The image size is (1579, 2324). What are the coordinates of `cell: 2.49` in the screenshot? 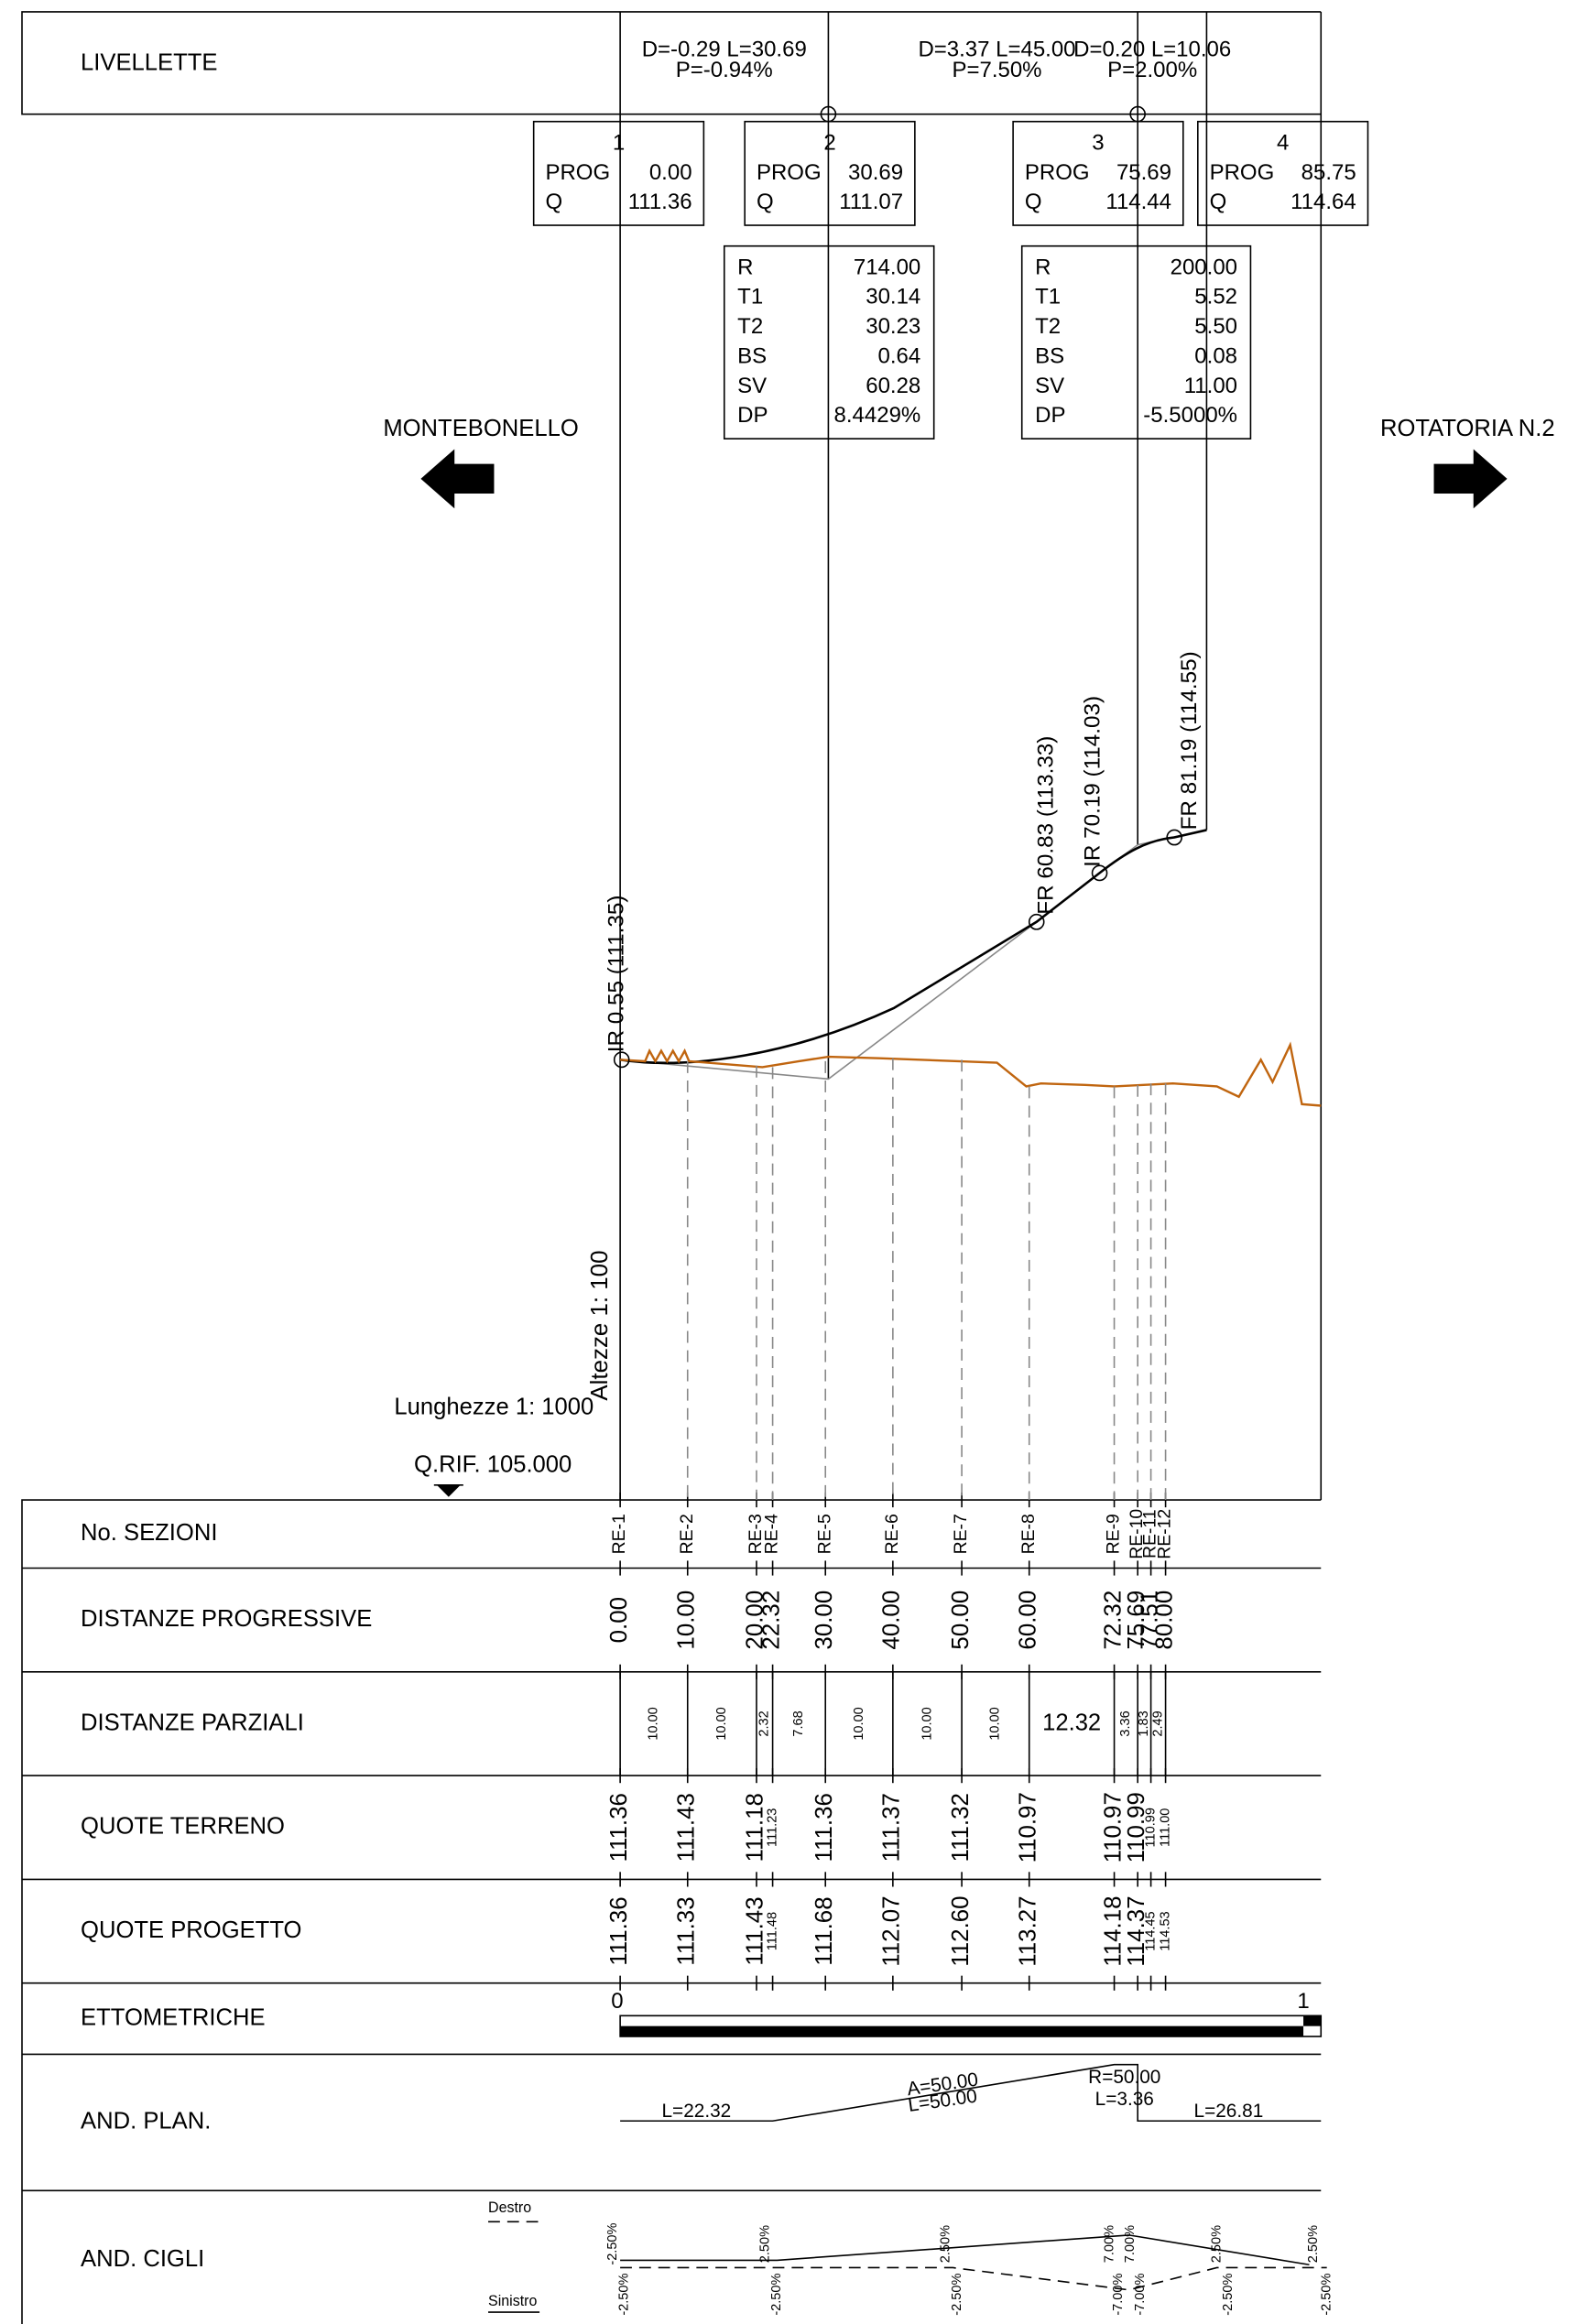 It's located at (1157, 1723).